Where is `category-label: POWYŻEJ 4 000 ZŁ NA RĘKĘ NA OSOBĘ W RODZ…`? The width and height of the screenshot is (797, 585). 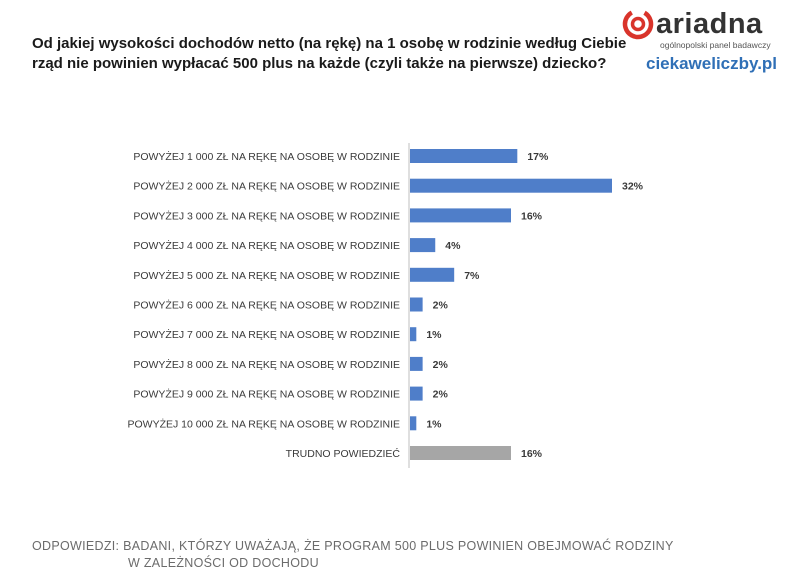
category-label: POWYŻEJ 4 000 ZŁ NA RĘKĘ NA OSOBĘ W RODZ… is located at coordinates (266, 245).